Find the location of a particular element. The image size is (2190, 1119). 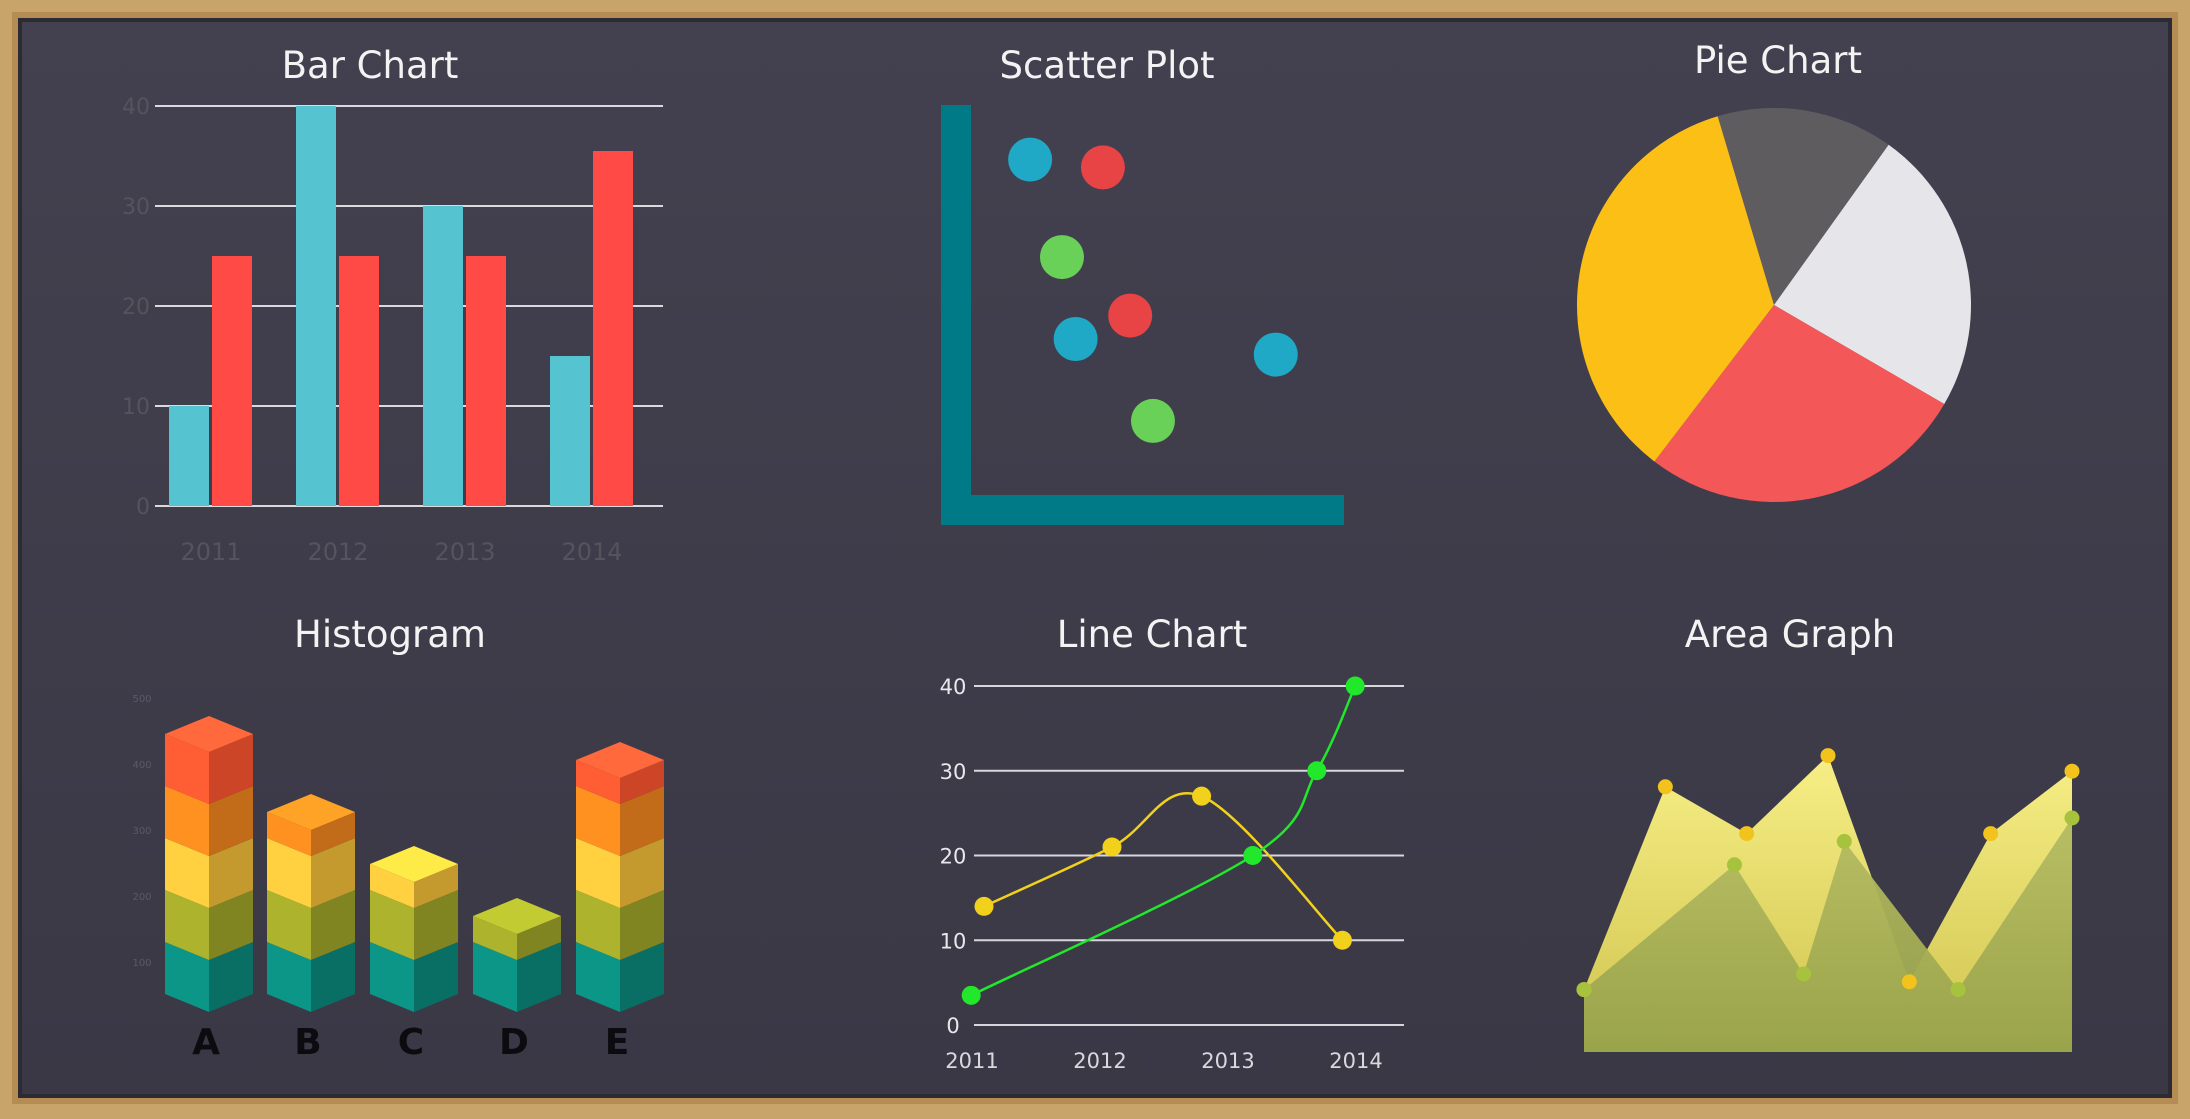

histogram: 100 200 300 400 500 A B C D E is located at coordinates (398, 878).